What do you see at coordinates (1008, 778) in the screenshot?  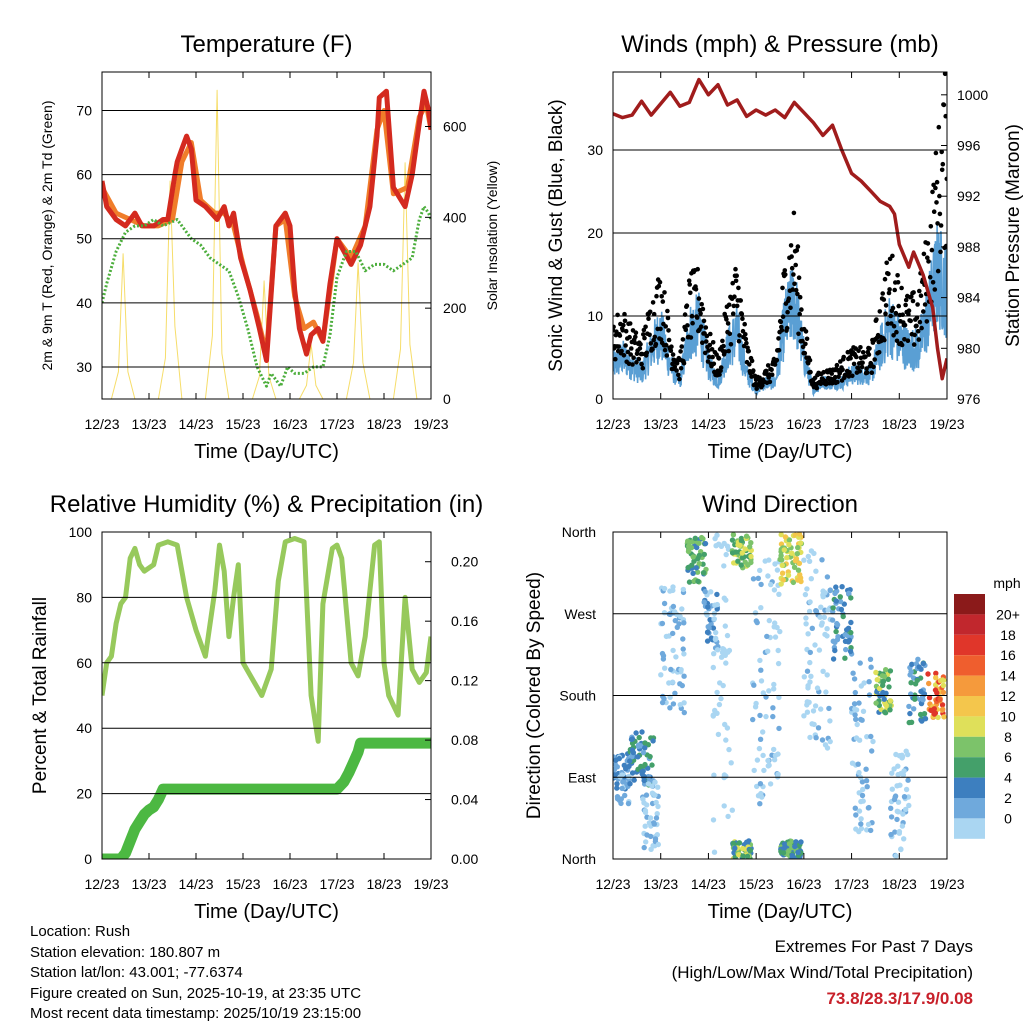 I see `colorbar-label: 4` at bounding box center [1008, 778].